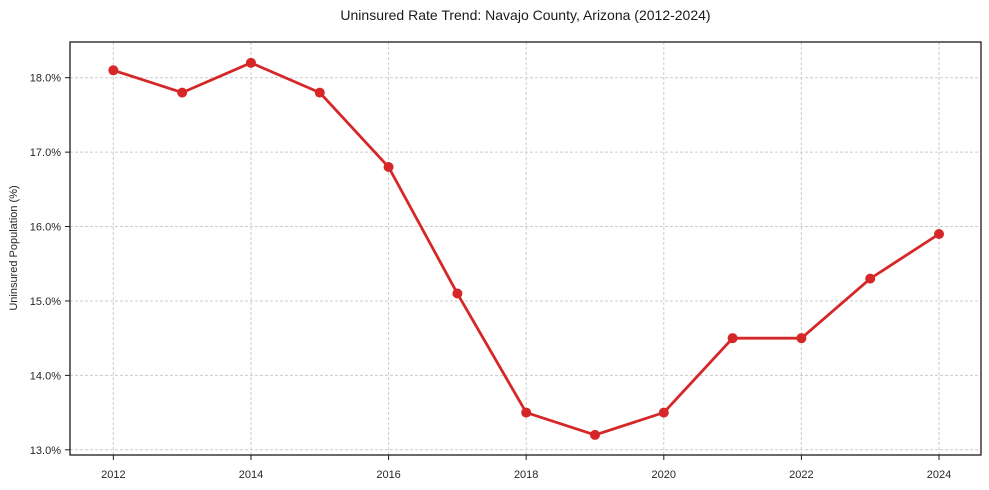  I want to click on x-tick-label: 2016, so click(388, 475).